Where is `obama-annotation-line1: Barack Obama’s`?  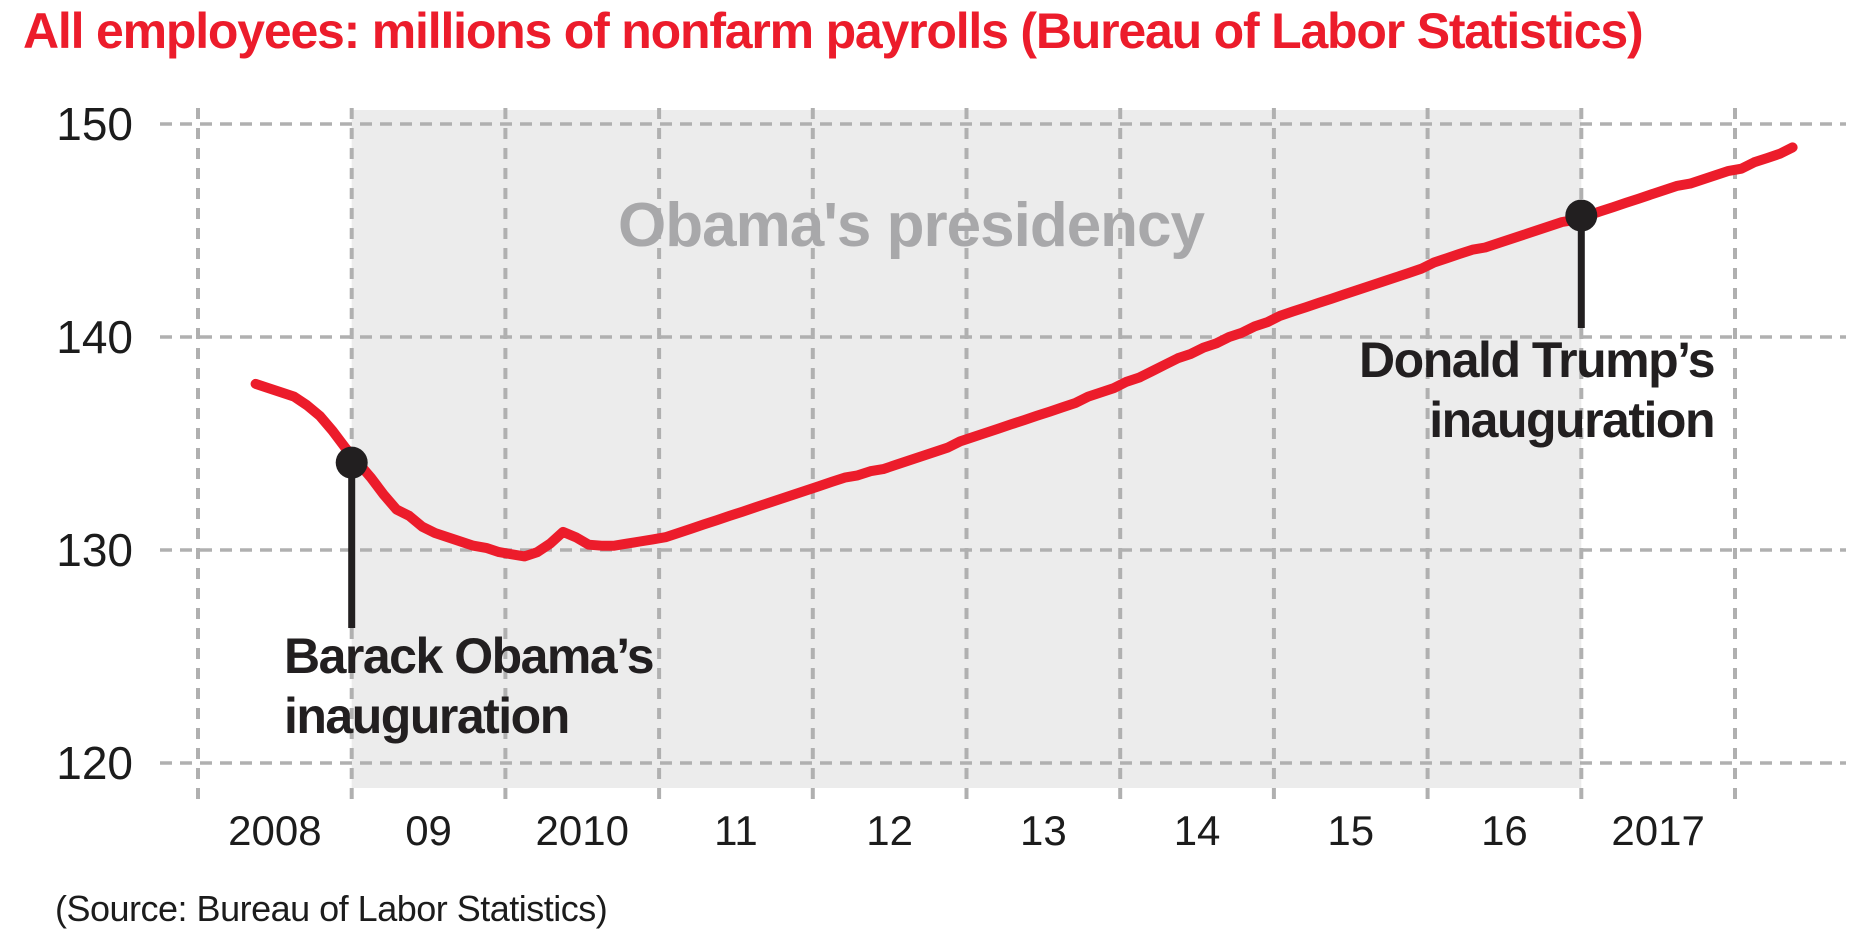
obama-annotation-line1: Barack Obama’s is located at coordinates (469, 656).